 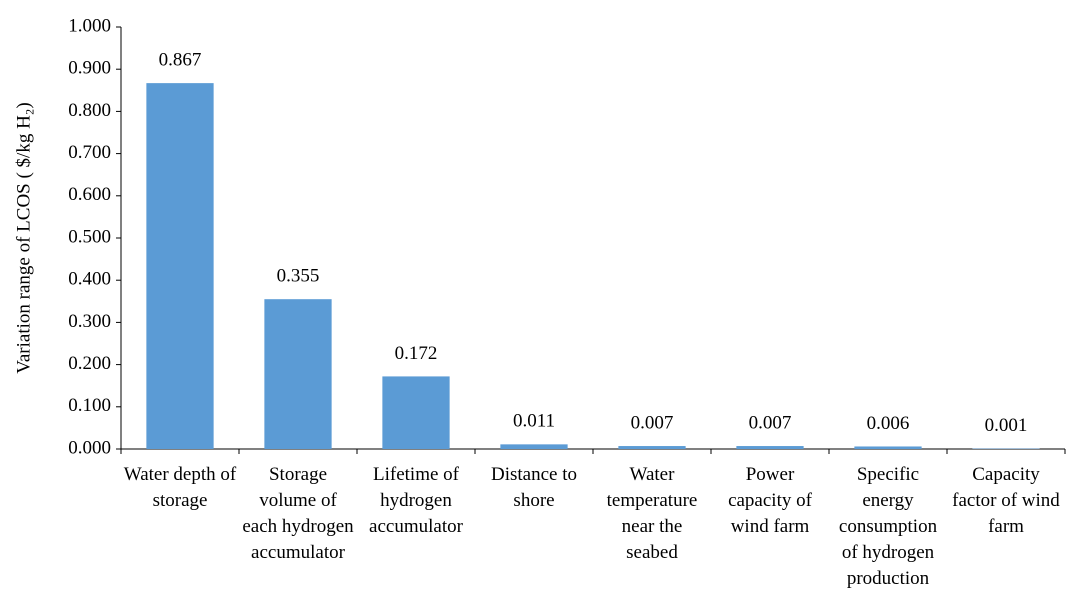 I want to click on y-tick-label: 0.200, so click(x=89, y=363).